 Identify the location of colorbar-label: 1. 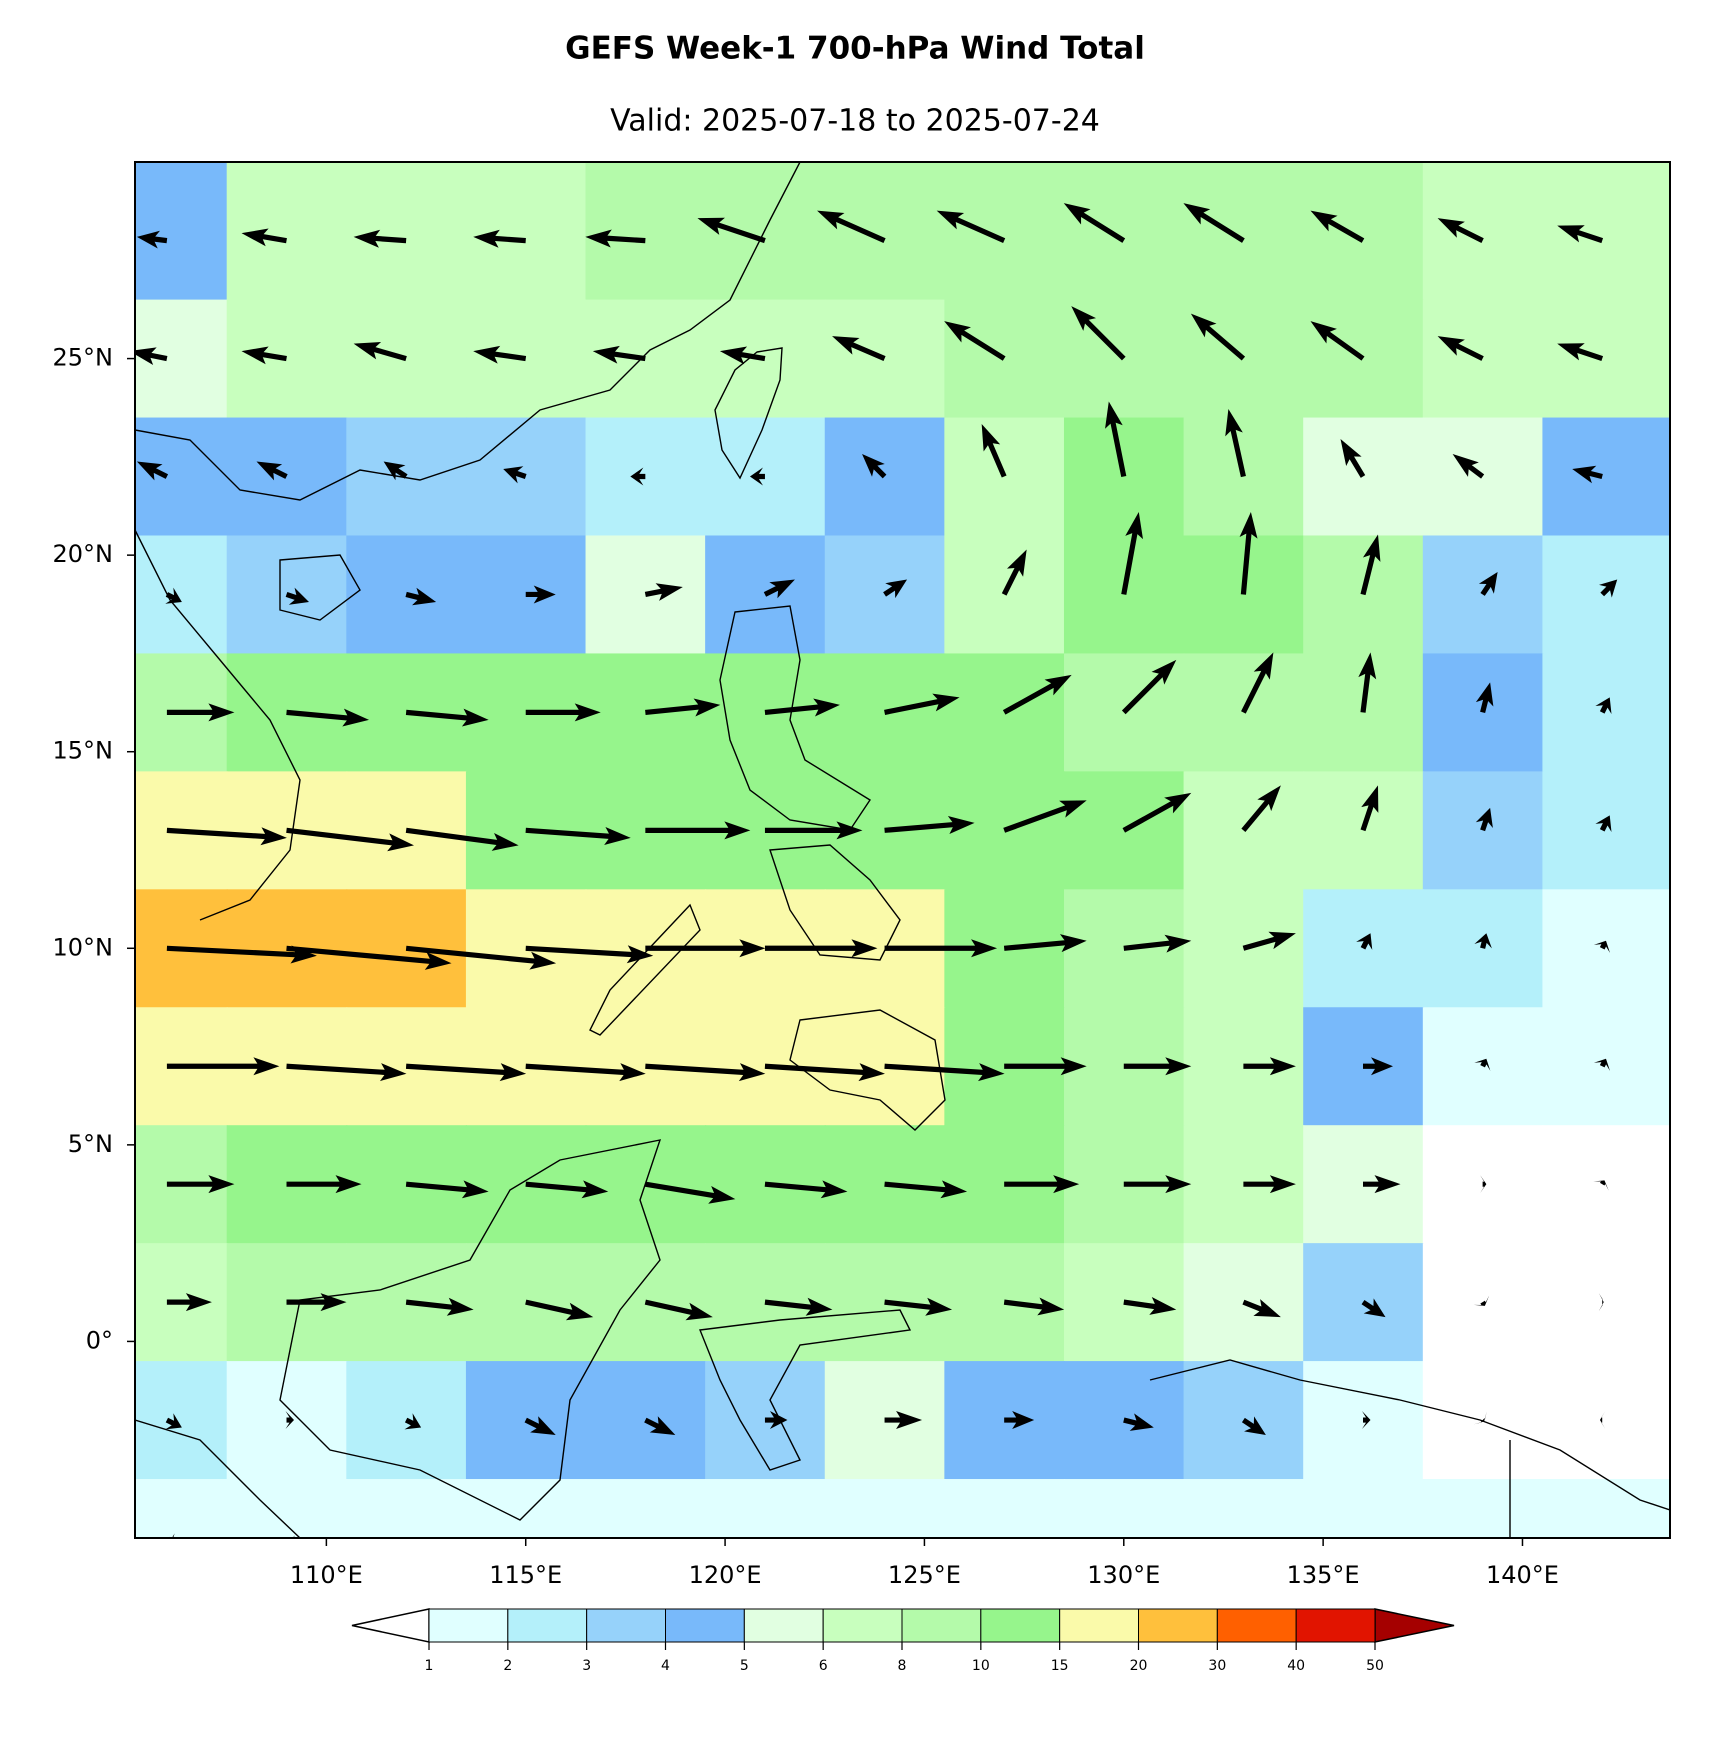
(429, 1666).